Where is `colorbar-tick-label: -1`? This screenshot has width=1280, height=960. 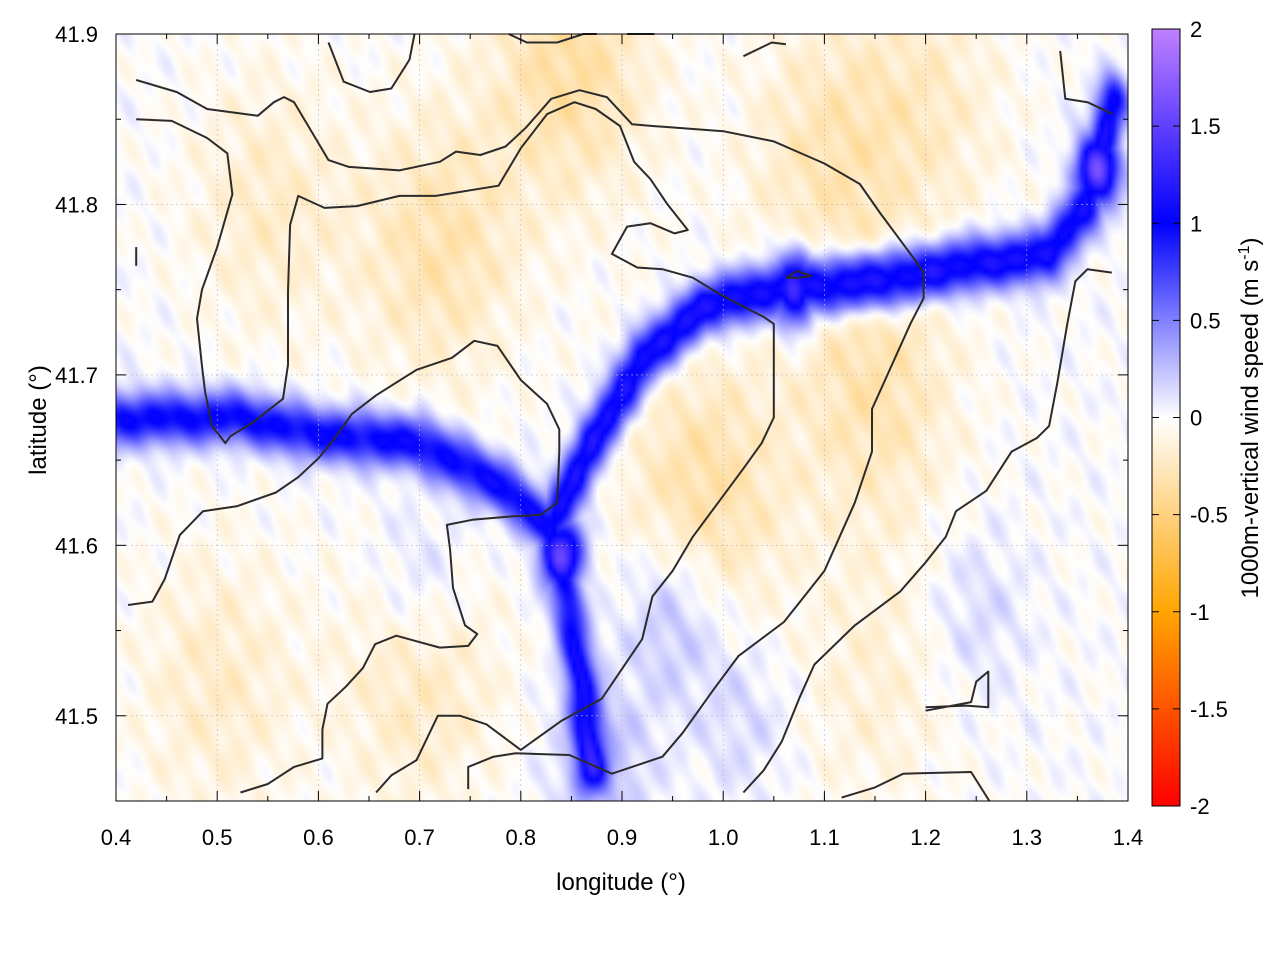
colorbar-tick-label: -1 is located at coordinates (1200, 612).